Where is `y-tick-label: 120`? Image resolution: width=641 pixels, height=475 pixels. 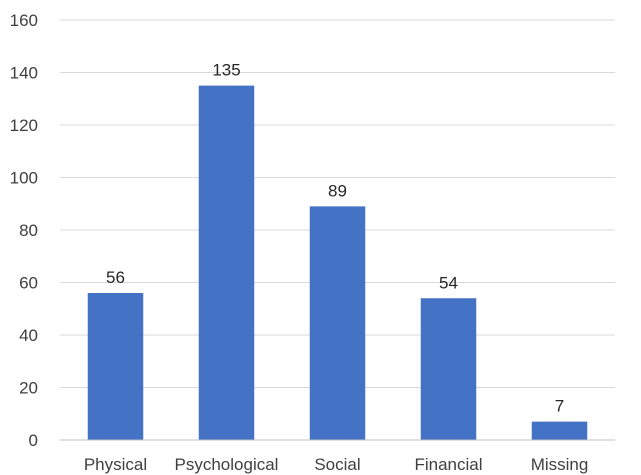 y-tick-label: 120 is located at coordinates (24, 125).